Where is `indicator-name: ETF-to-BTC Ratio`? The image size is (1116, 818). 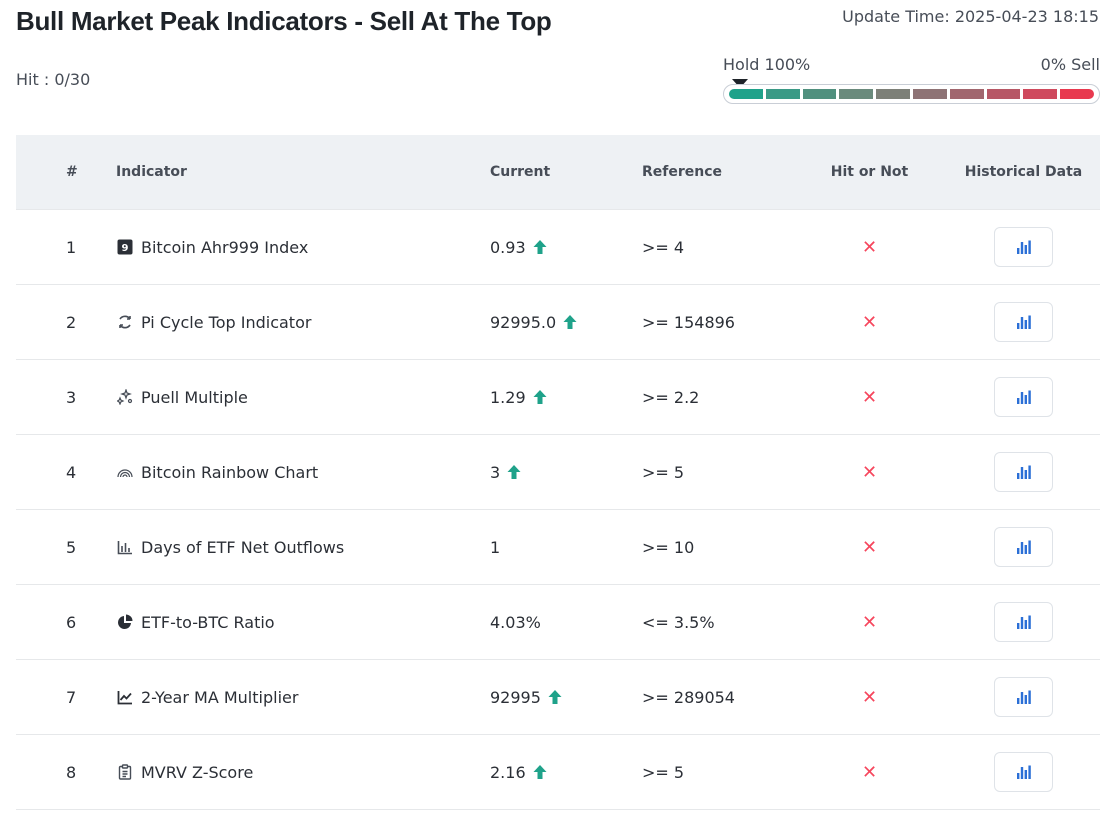 indicator-name: ETF-to-BTC Ratio is located at coordinates (208, 622).